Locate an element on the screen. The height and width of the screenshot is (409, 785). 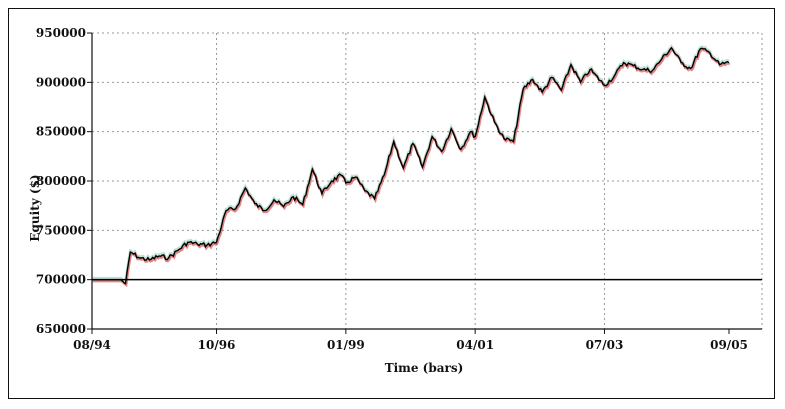
x-tick-label: 08/94 is located at coordinates (92, 345).